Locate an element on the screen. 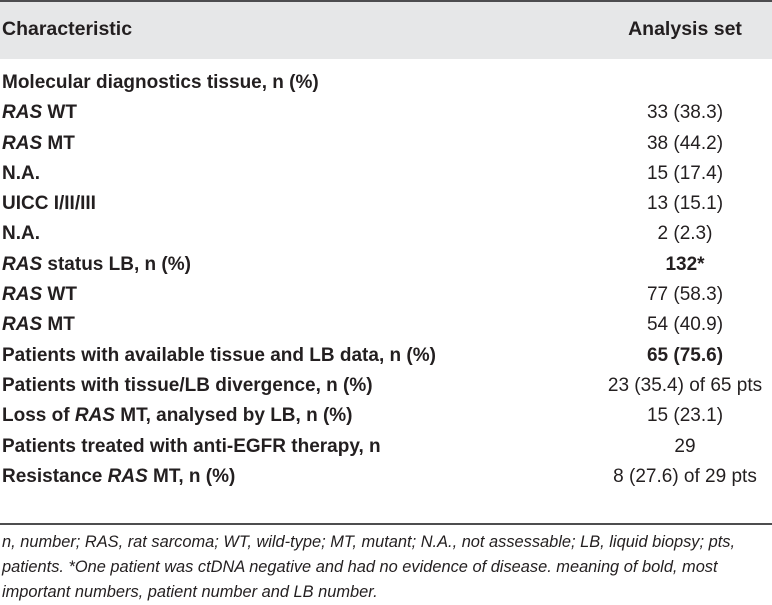  header-analysis-set: Analysis set is located at coordinates (685, 29).